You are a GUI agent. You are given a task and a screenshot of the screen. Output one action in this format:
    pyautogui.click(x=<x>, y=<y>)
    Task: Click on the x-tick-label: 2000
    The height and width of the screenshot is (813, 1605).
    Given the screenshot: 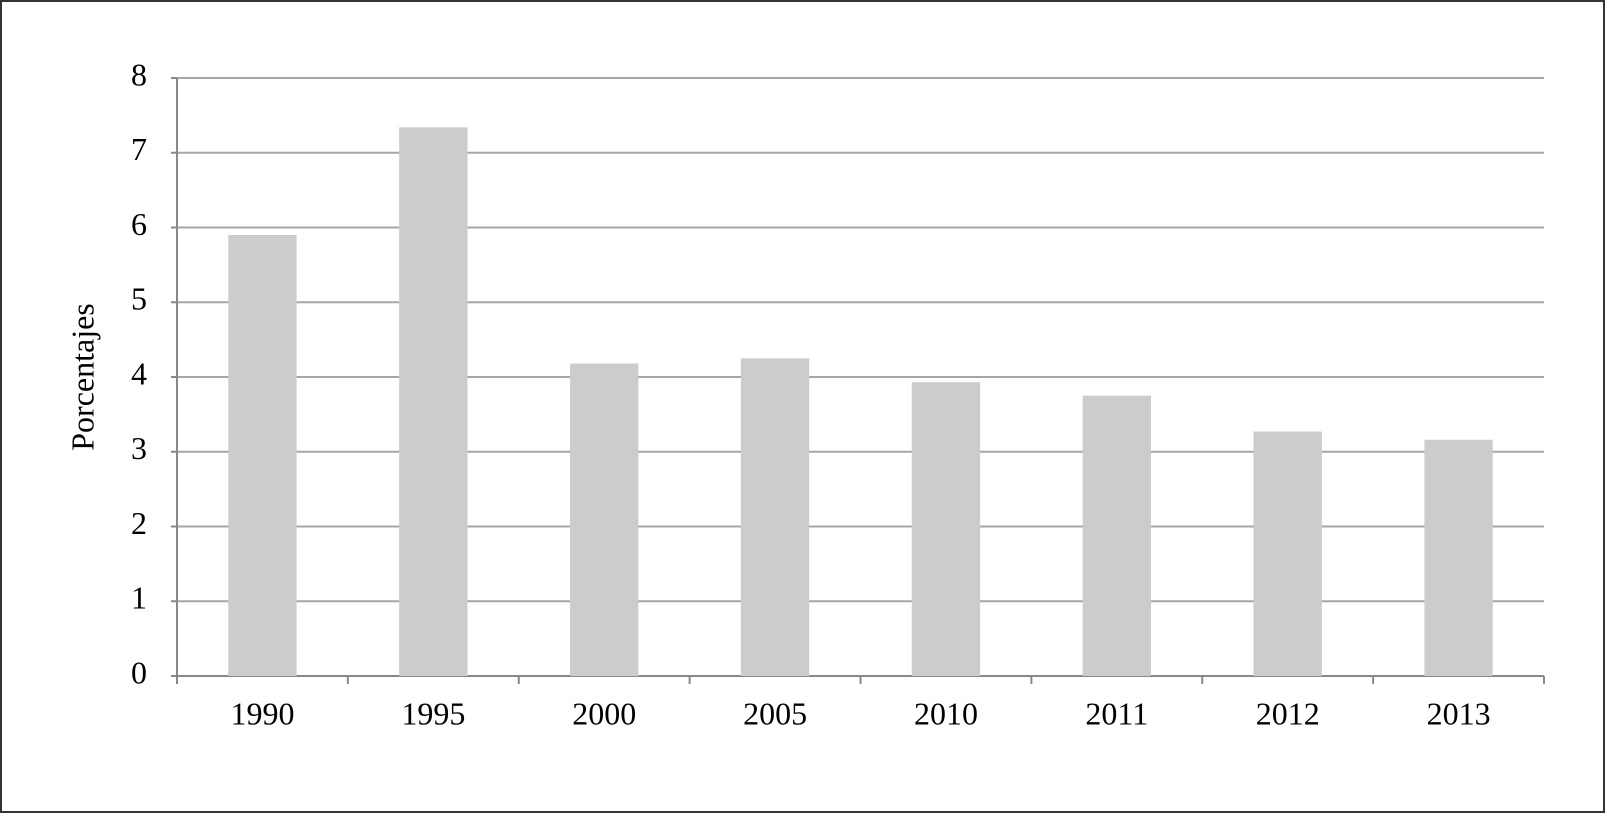 What is the action you would take?
    pyautogui.click(x=604, y=713)
    